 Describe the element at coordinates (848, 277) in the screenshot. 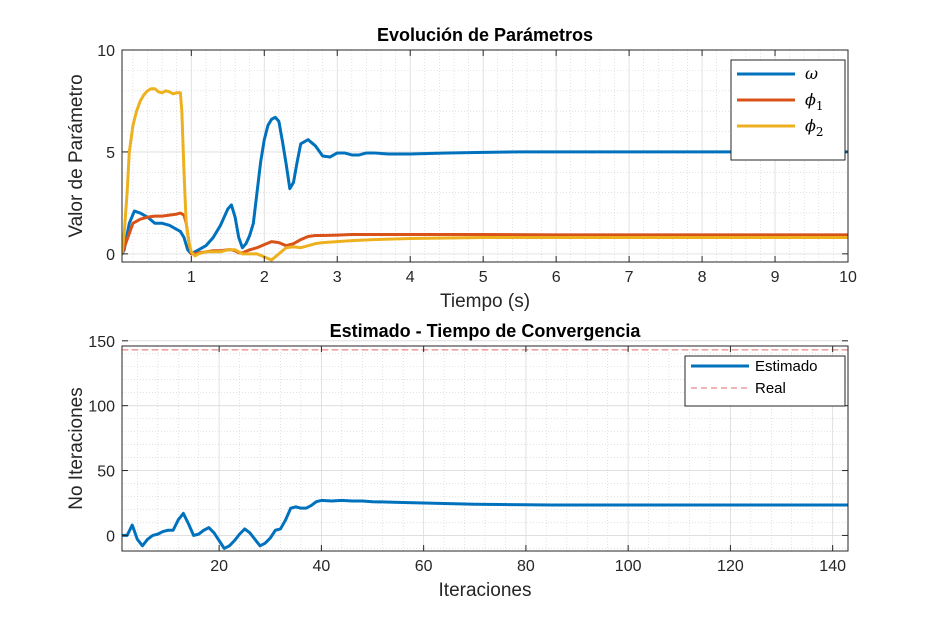

I see `x-tick-label: 10` at that location.